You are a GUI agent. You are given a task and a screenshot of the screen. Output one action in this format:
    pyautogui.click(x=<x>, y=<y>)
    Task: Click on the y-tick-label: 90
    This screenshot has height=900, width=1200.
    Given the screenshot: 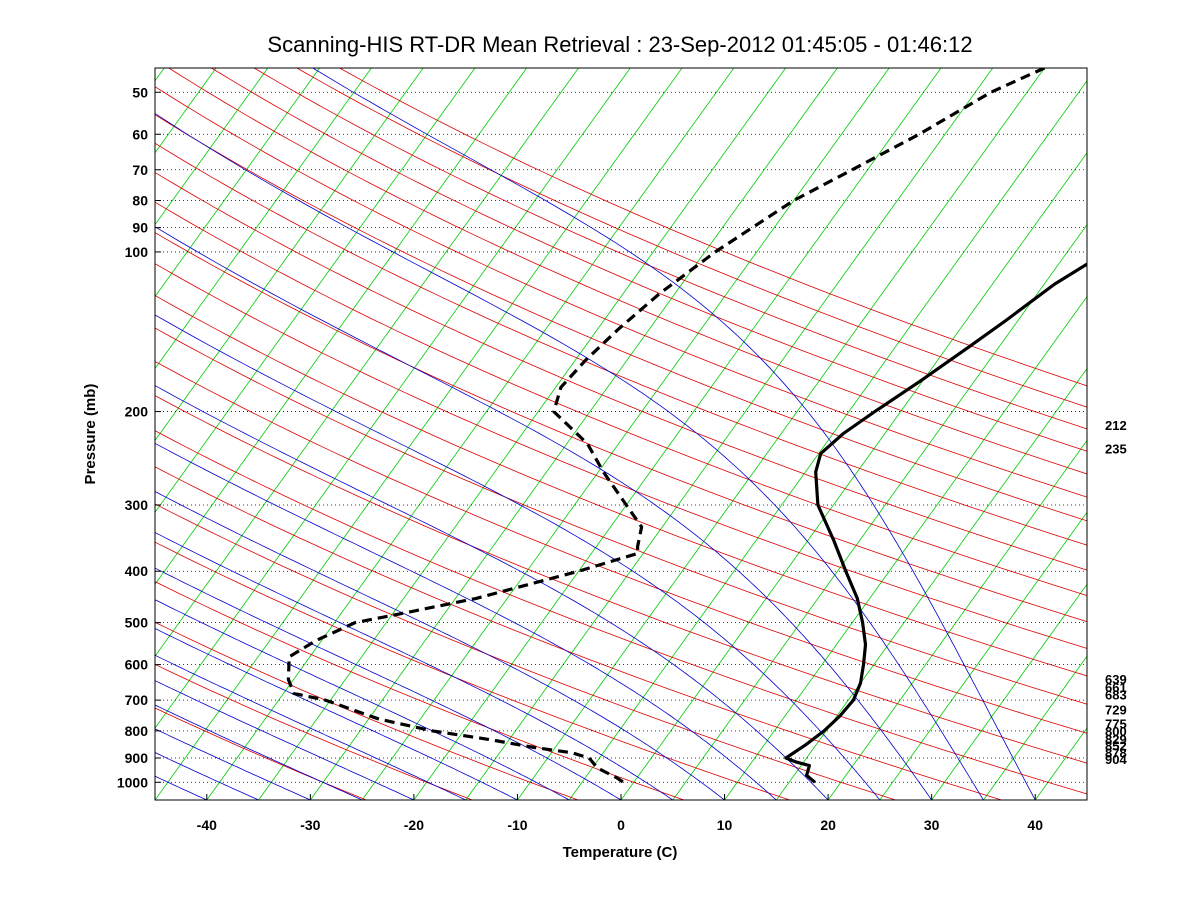 What is the action you would take?
    pyautogui.click(x=140, y=228)
    